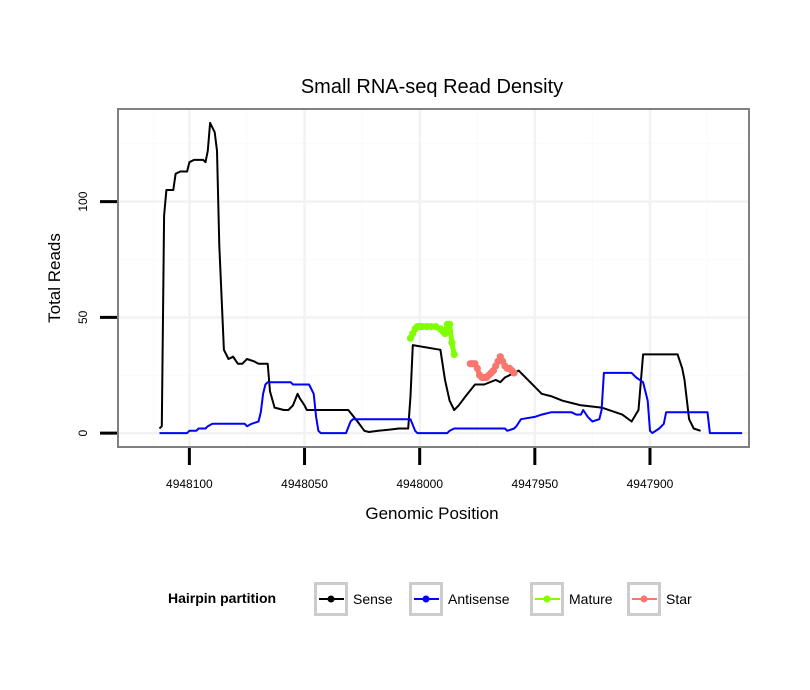 The image size is (810, 690). What do you see at coordinates (83, 432) in the screenshot?
I see `y-tick-label: 0` at bounding box center [83, 432].